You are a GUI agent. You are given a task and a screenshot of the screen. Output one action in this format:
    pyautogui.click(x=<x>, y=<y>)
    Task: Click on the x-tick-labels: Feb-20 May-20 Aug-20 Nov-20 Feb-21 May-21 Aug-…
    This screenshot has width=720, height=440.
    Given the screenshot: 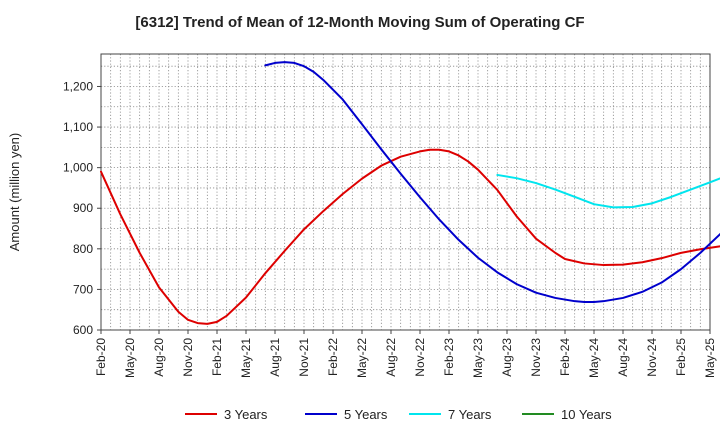 What is the action you would take?
    pyautogui.click(x=405, y=354)
    